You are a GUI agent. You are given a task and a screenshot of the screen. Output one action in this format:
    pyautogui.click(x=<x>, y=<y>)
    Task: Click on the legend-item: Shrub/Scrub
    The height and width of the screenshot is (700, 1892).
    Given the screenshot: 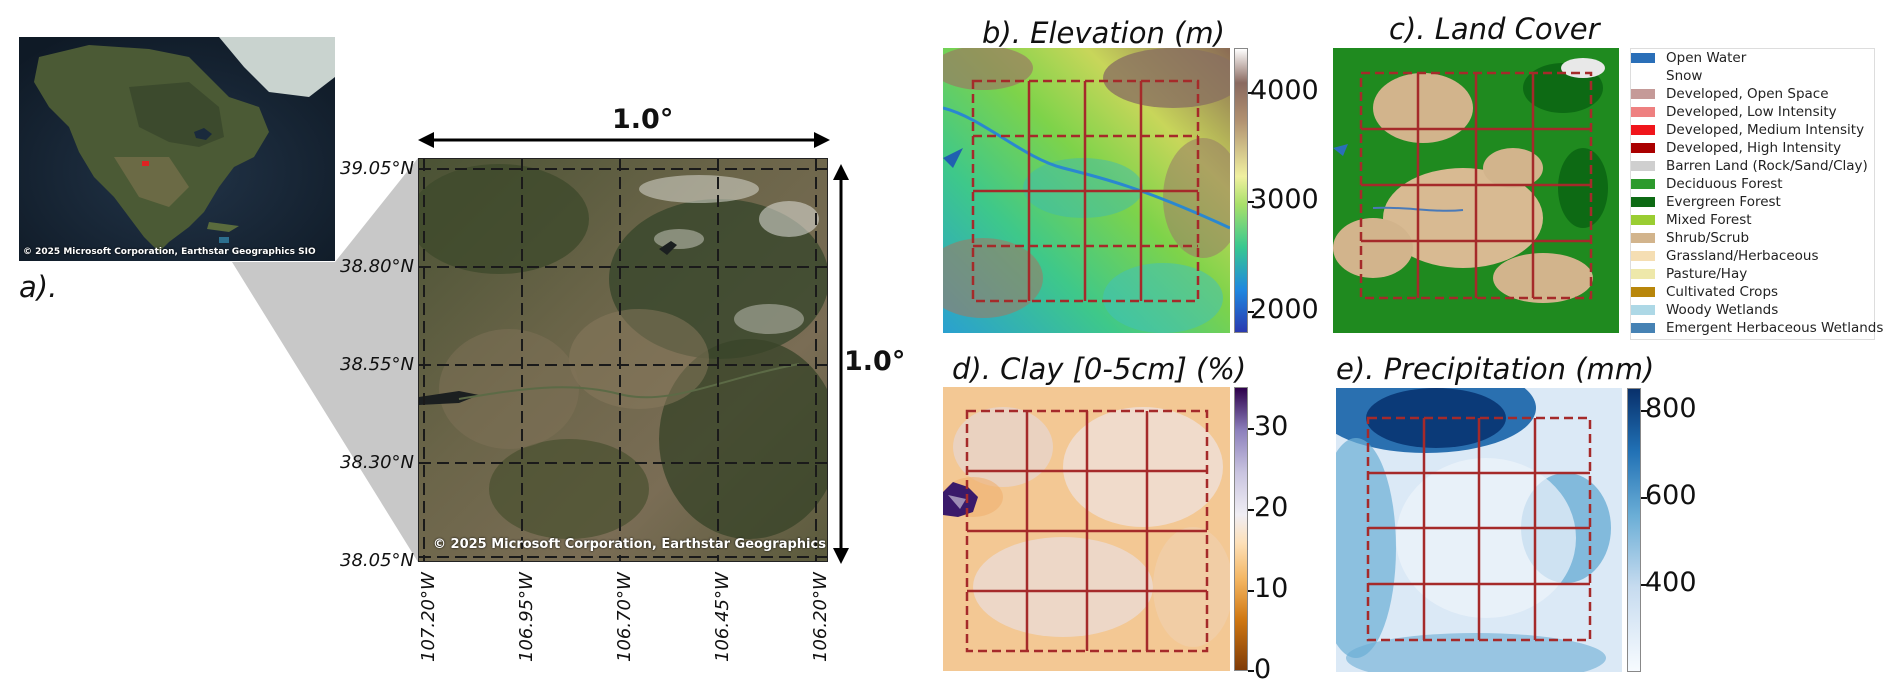 What is the action you would take?
    pyautogui.click(x=1690, y=238)
    